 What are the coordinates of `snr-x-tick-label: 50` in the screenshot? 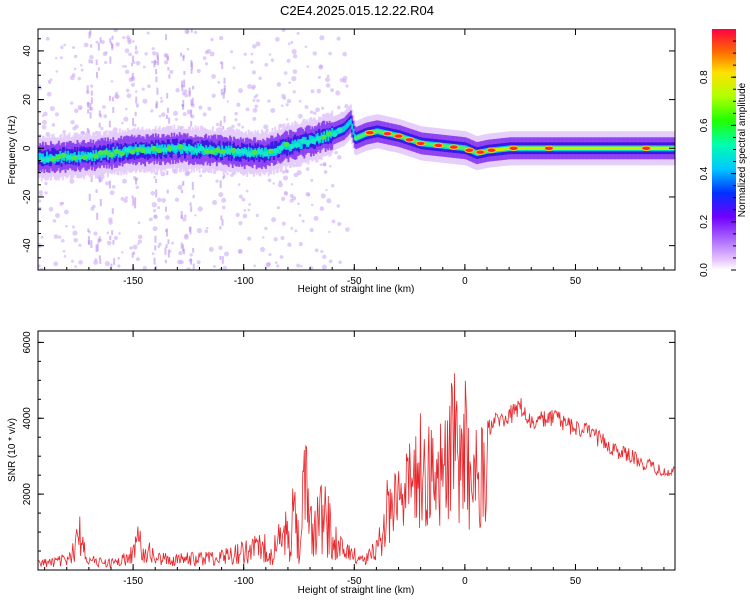 It's located at (576, 581).